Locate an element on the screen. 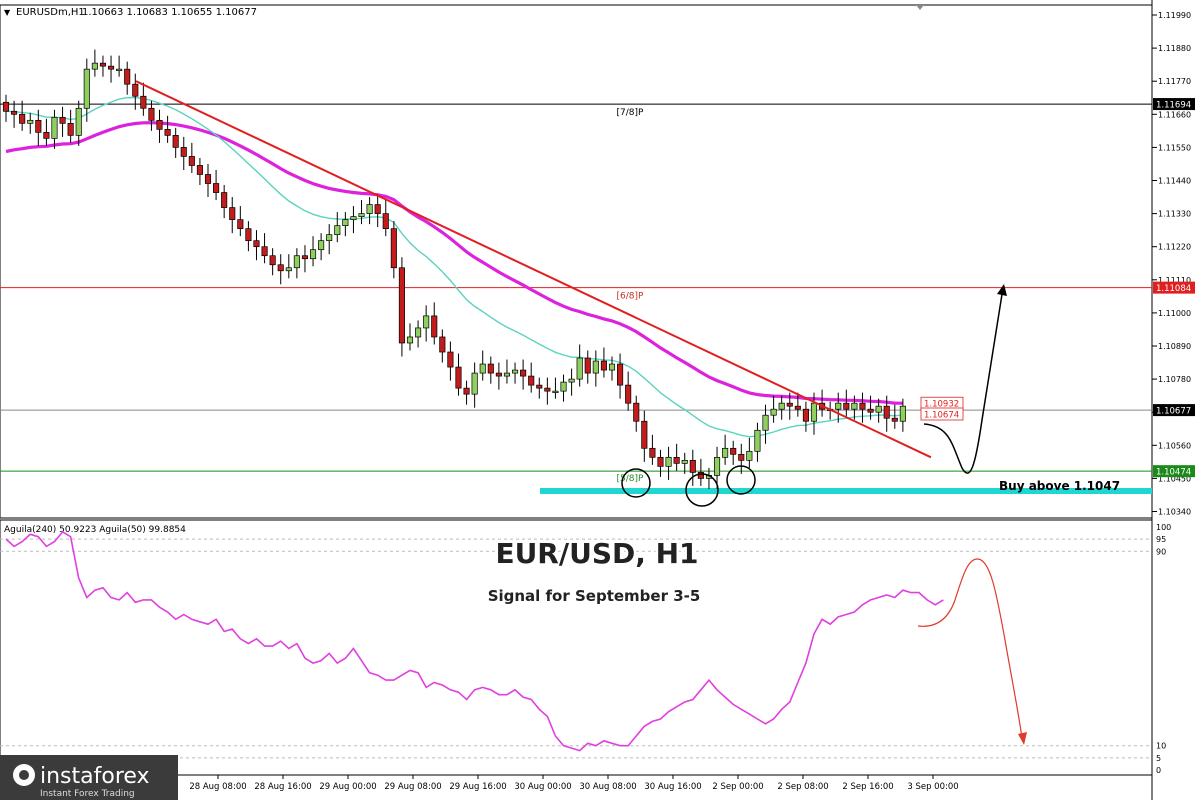 This screenshot has height=805, width=1200. trendline-label-box is located at coordinates (942, 414).